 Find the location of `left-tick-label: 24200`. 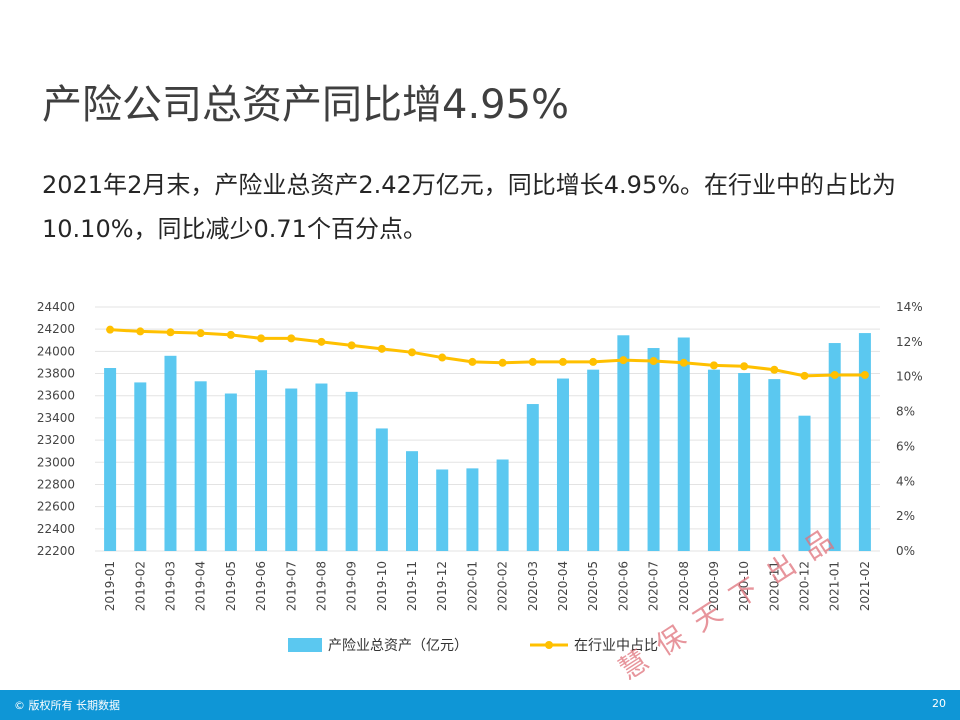

left-tick-label: 24200 is located at coordinates (56, 329).